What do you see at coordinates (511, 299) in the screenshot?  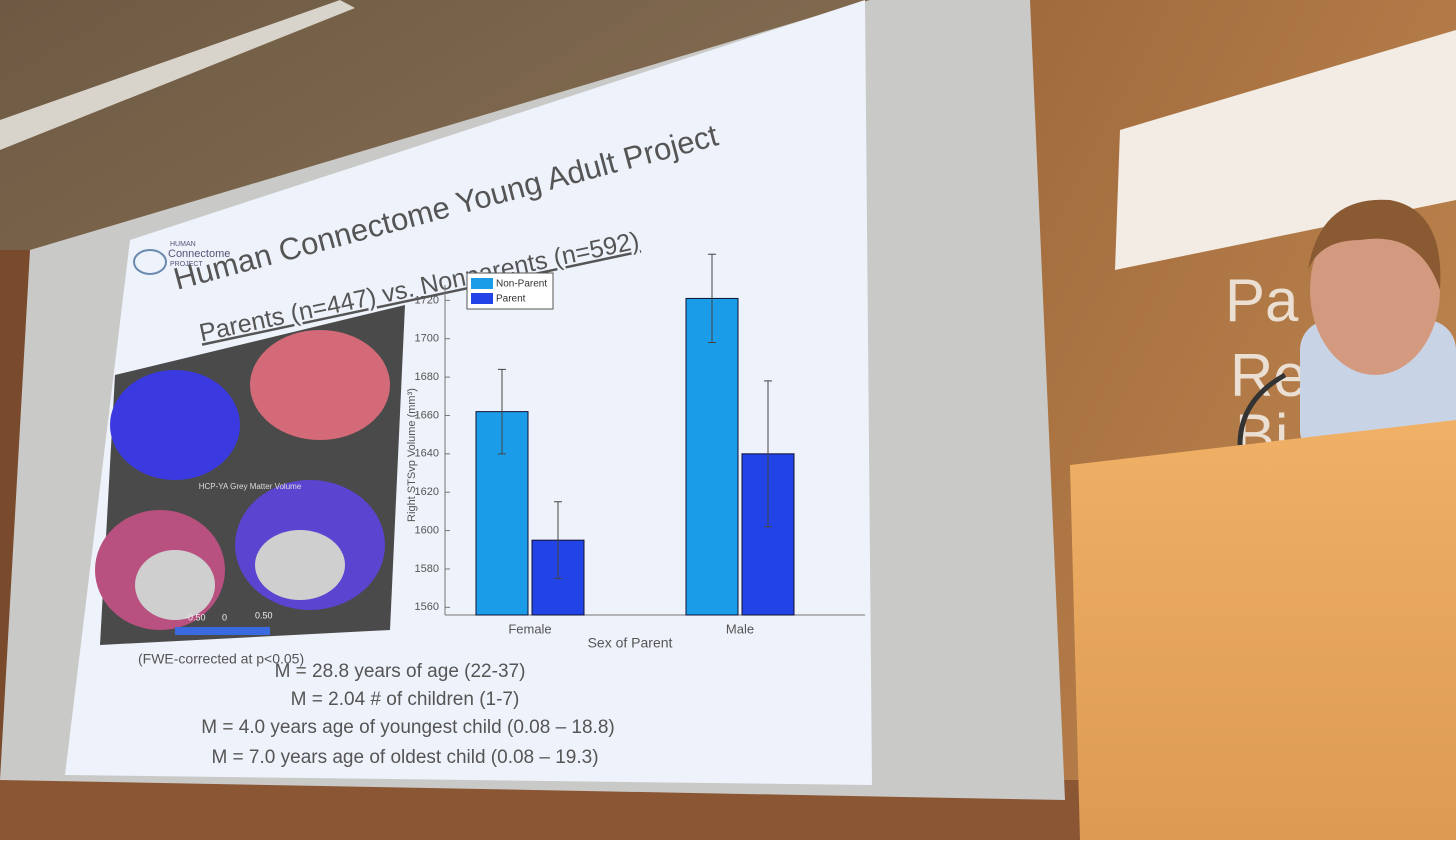 I see `legend-label: Parent` at bounding box center [511, 299].